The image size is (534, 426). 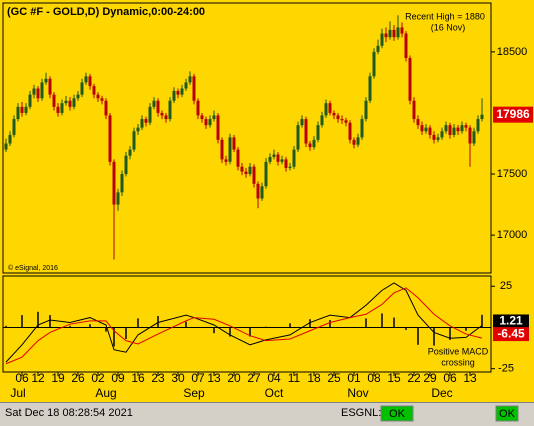 What do you see at coordinates (357, 393) in the screenshot?
I see `month-label: Nov` at bounding box center [357, 393].